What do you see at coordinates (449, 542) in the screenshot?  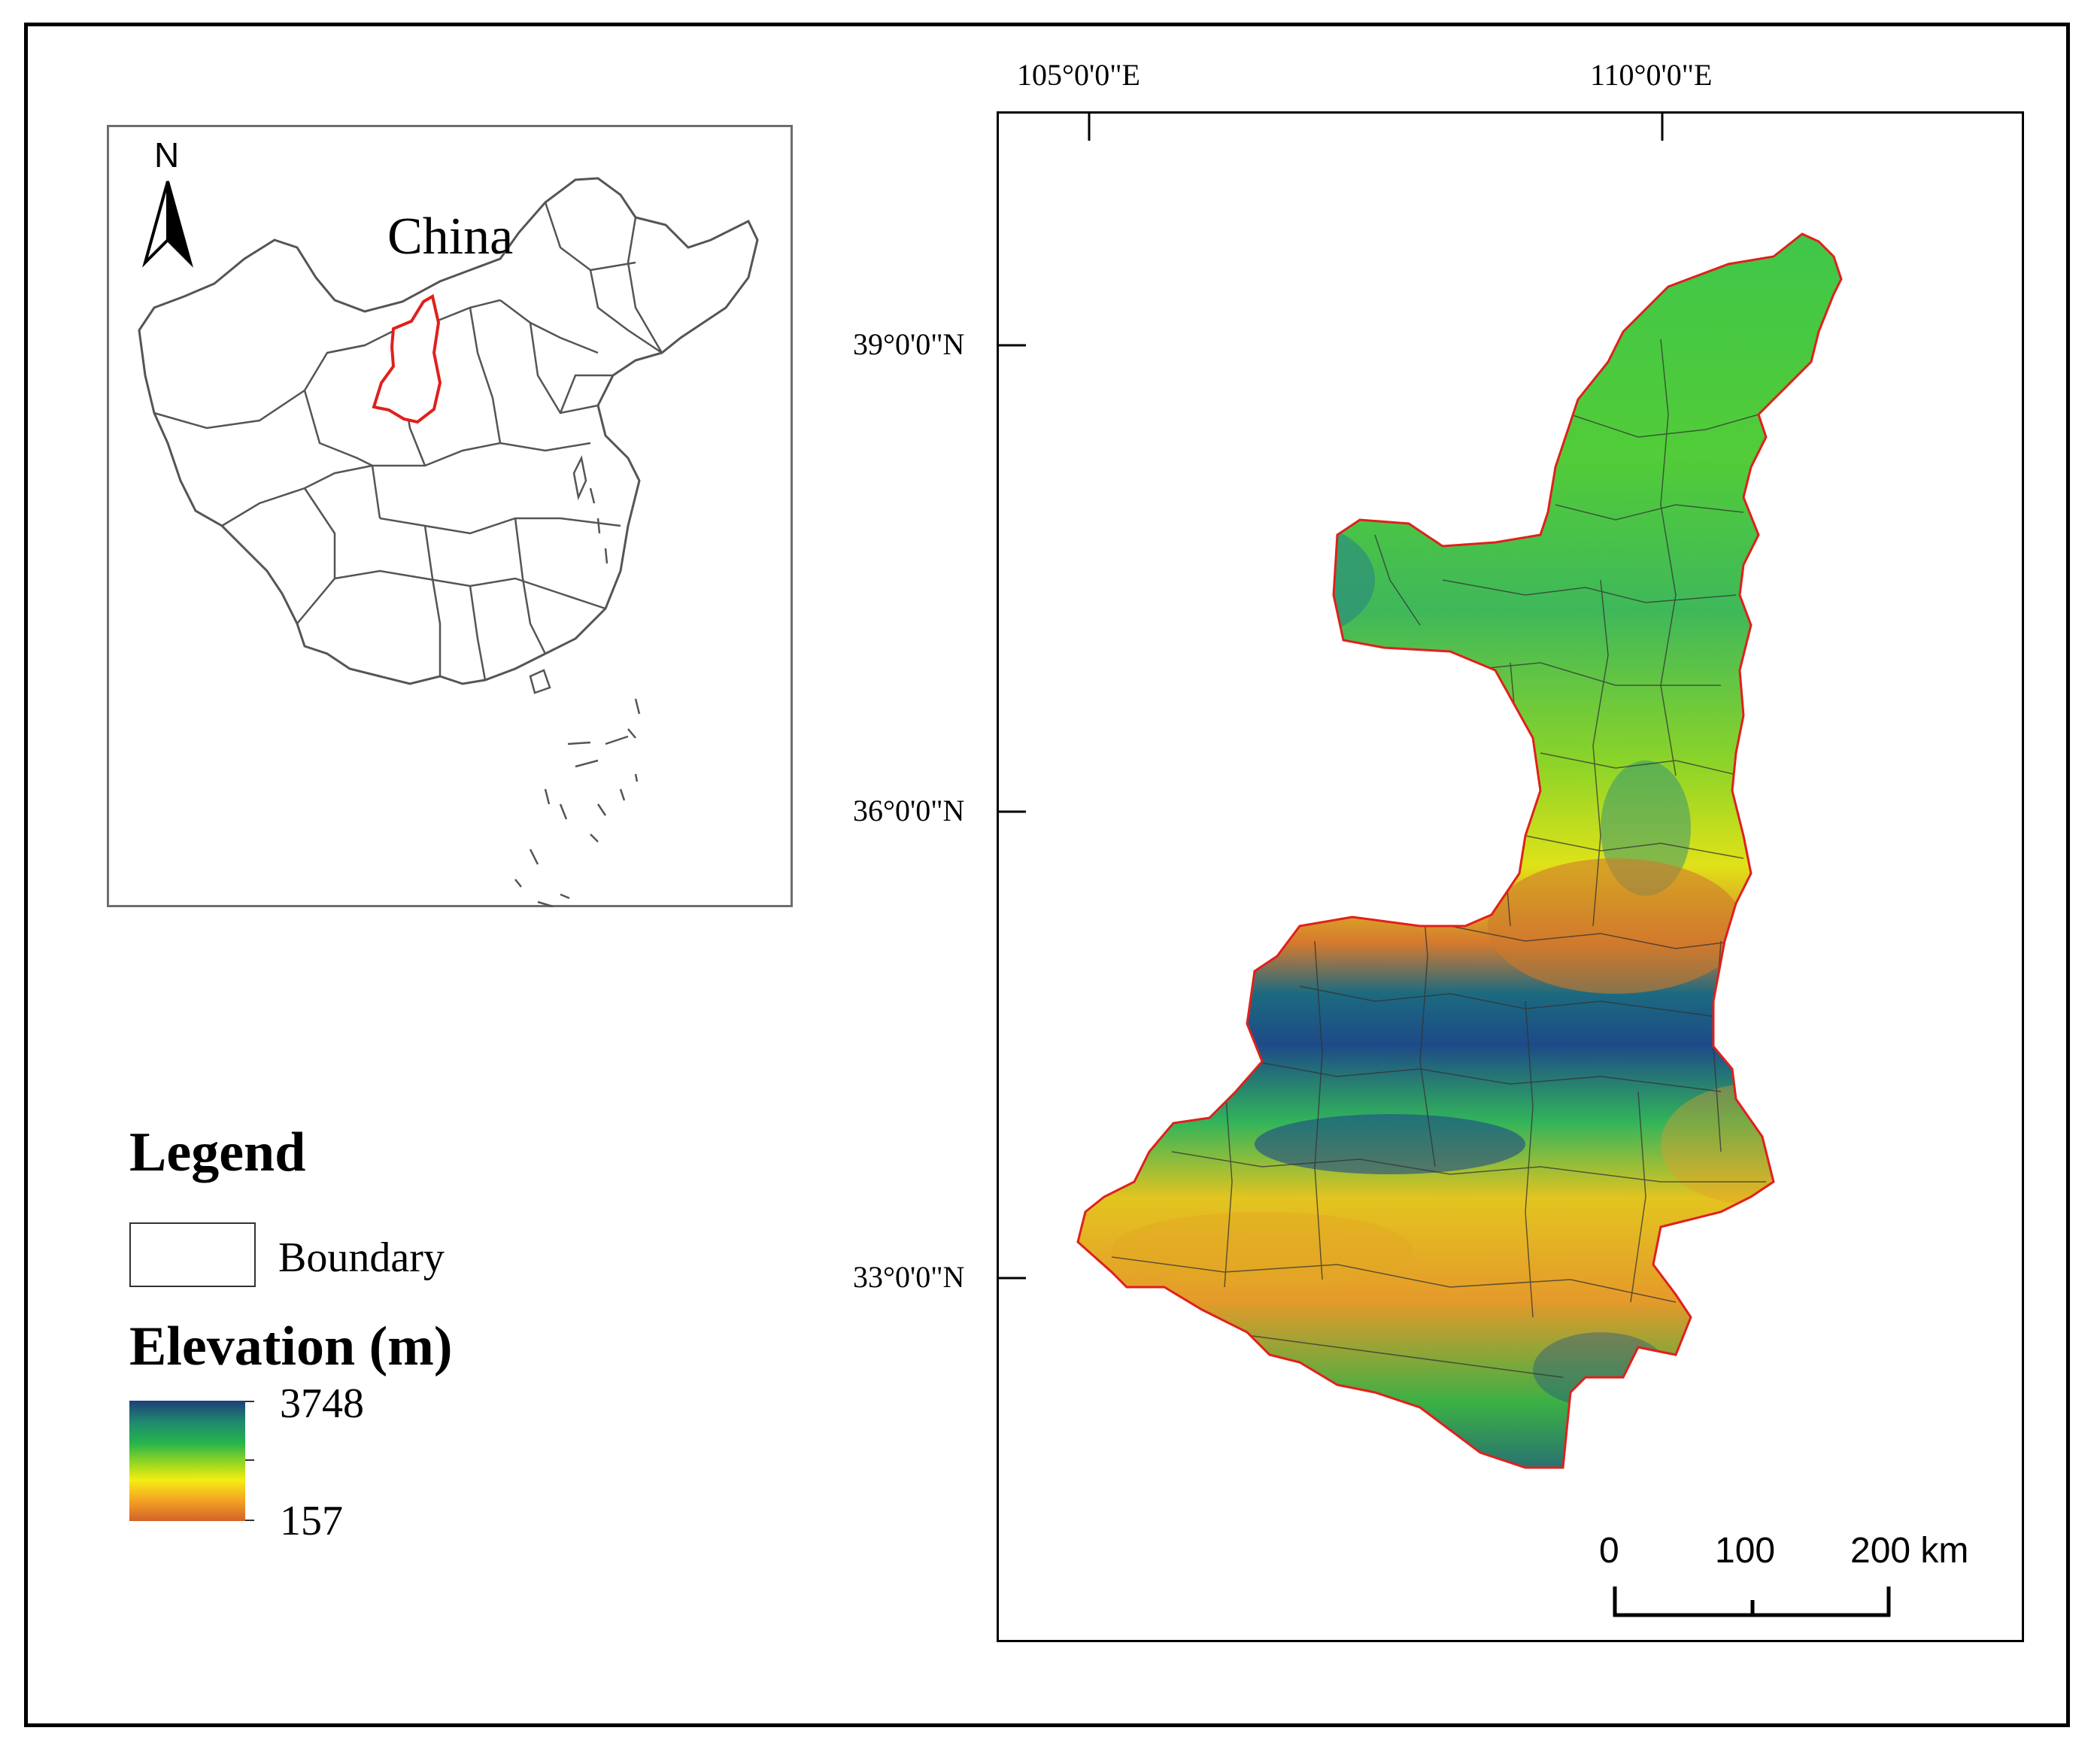 I see `china-outline-map` at bounding box center [449, 542].